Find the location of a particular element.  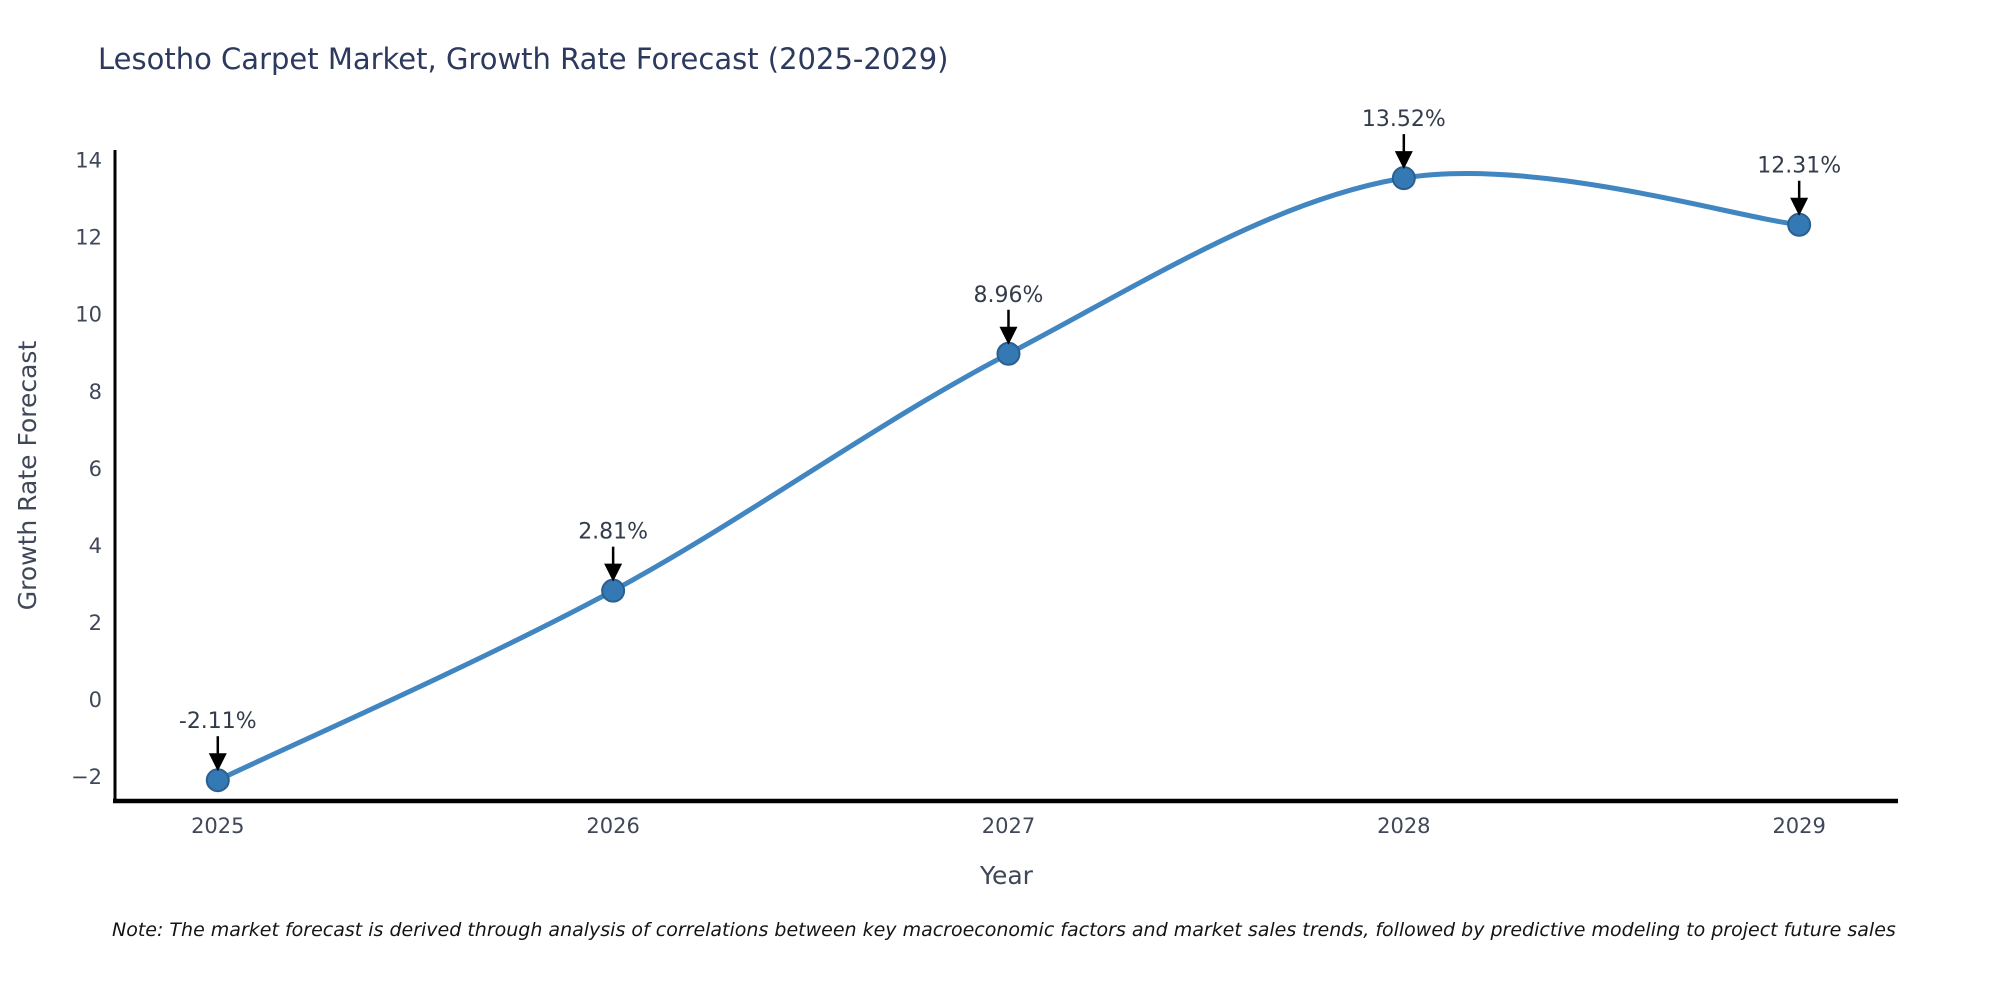

annotation-label: -2.11% is located at coordinates (218, 721).